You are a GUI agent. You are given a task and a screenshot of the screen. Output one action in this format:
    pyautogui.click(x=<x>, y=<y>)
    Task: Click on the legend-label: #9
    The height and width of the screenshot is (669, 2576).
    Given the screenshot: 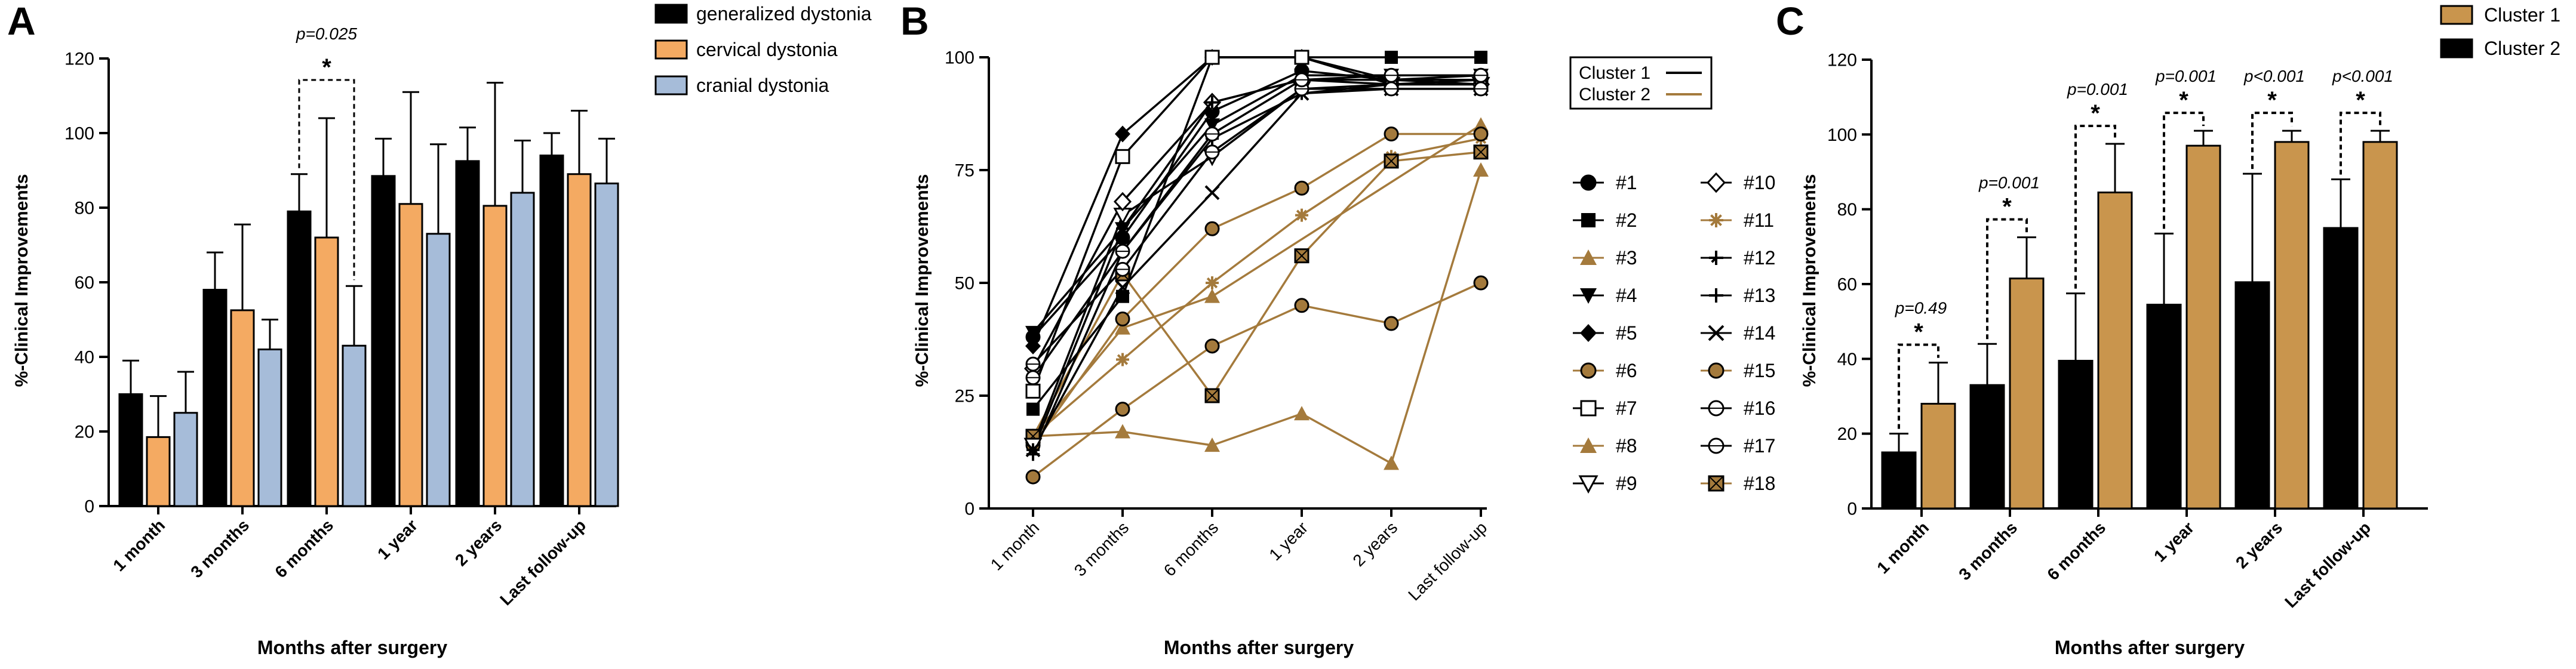 What is the action you would take?
    pyautogui.click(x=1626, y=484)
    